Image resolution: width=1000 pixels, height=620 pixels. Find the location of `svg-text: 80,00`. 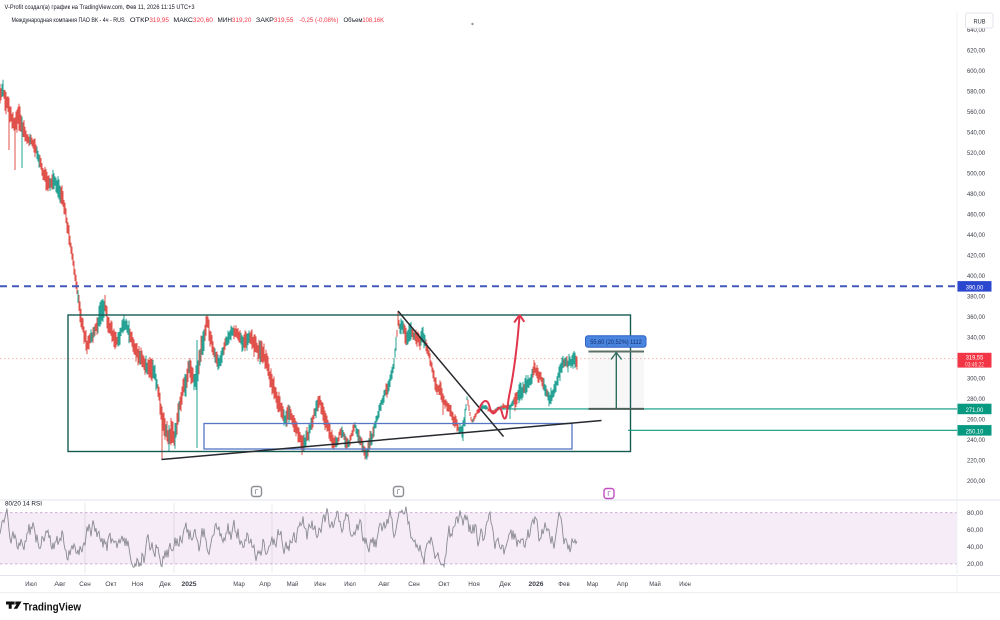

svg-text: 80,00 is located at coordinates (975, 513).